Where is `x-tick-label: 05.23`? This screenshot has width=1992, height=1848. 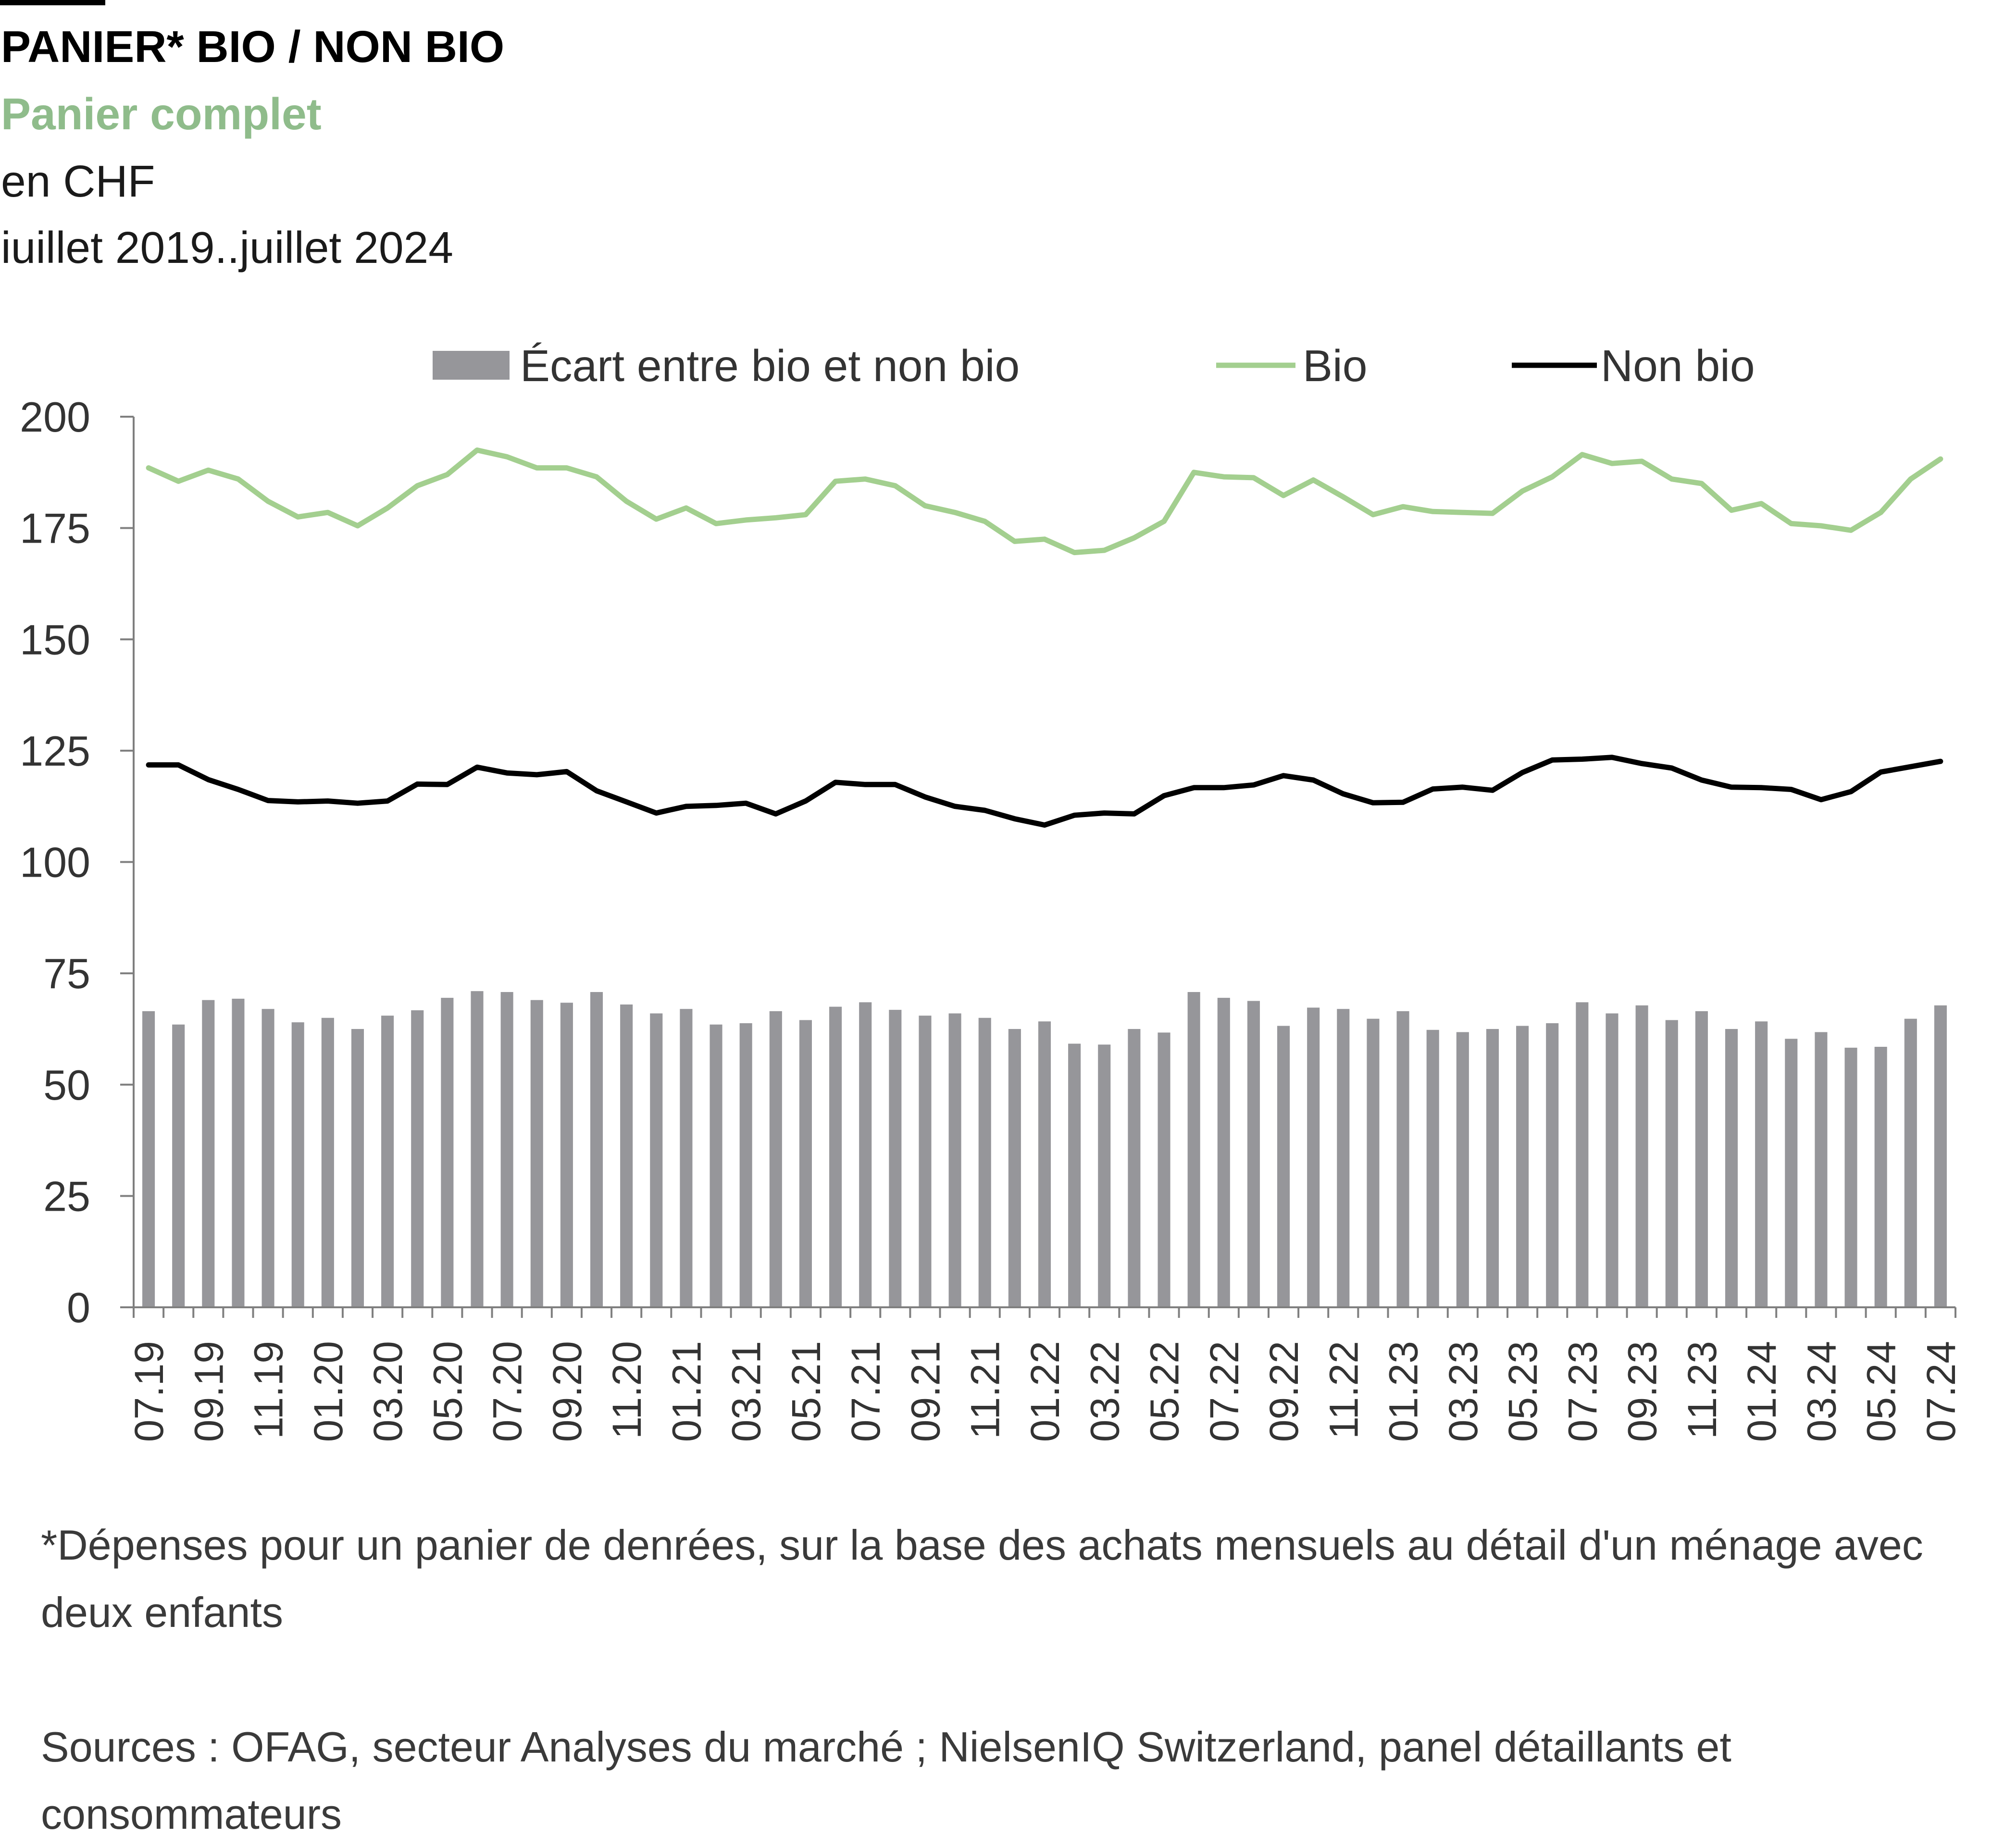 x-tick-label: 05.23 is located at coordinates (1522, 1392).